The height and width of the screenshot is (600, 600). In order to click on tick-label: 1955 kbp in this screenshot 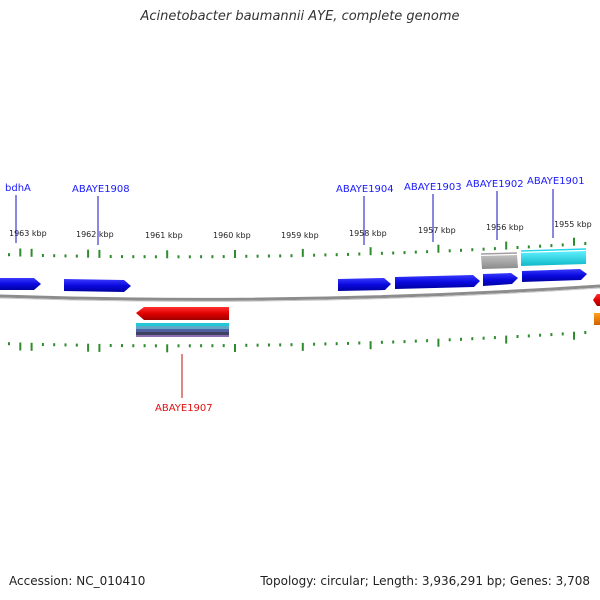, I will do `click(573, 224)`.